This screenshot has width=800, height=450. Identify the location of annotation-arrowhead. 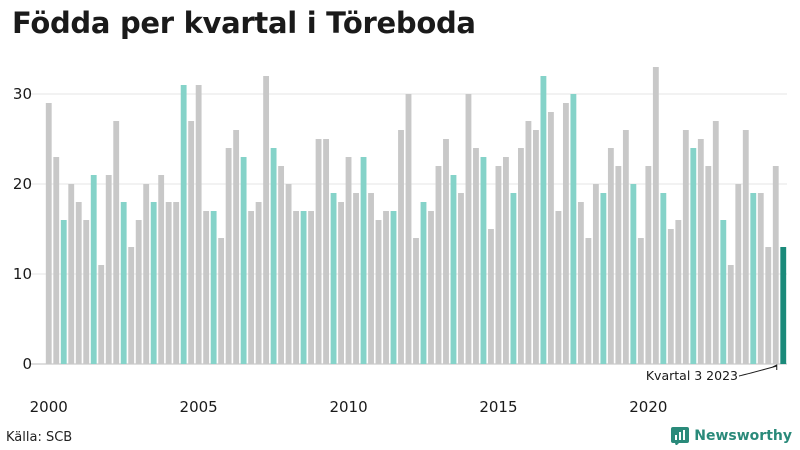
(775, 367).